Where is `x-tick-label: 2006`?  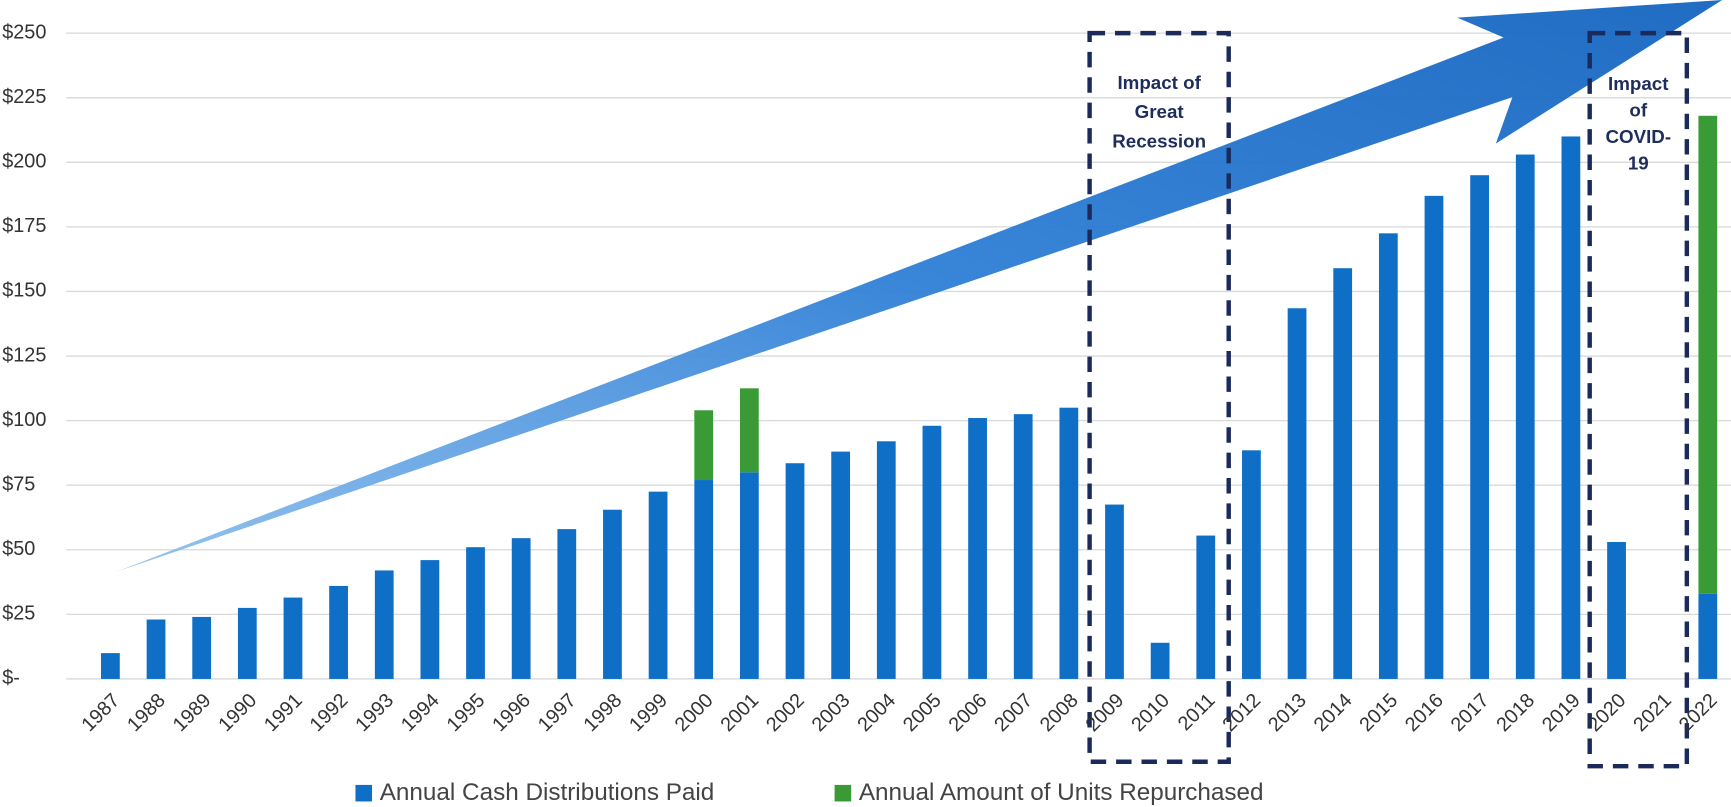
x-tick-label: 2006 is located at coordinates (968, 712).